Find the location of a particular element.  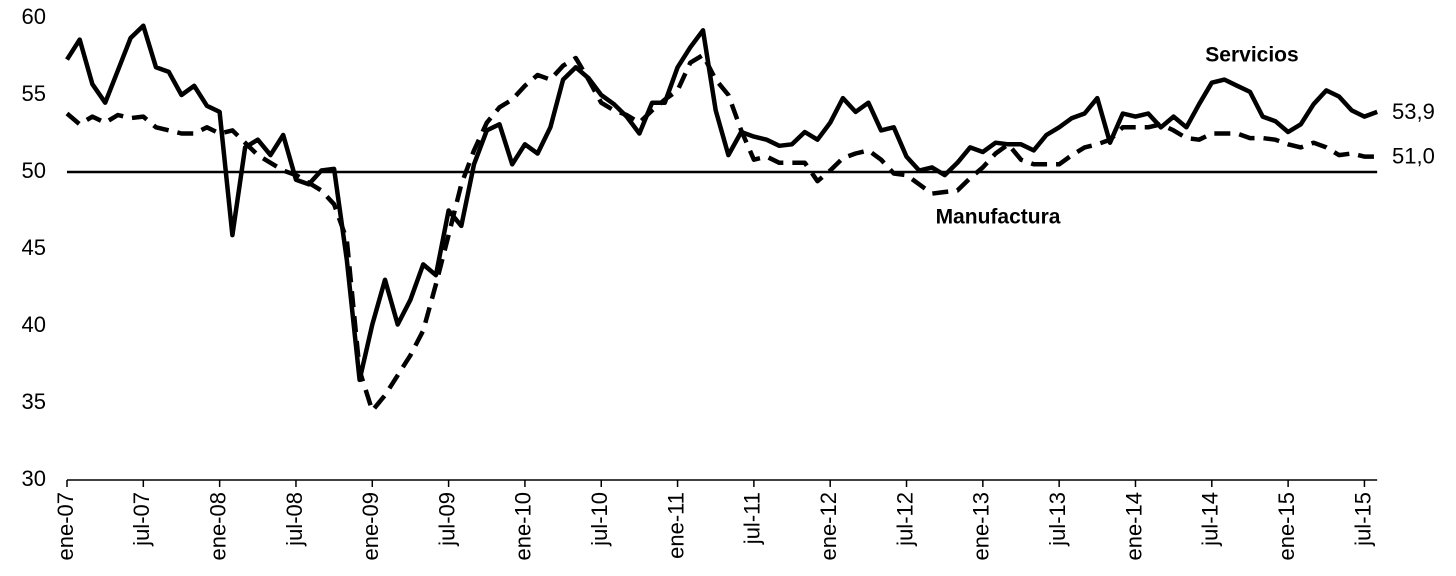

x-tick-label: ene-07 is located at coordinates (65, 526).